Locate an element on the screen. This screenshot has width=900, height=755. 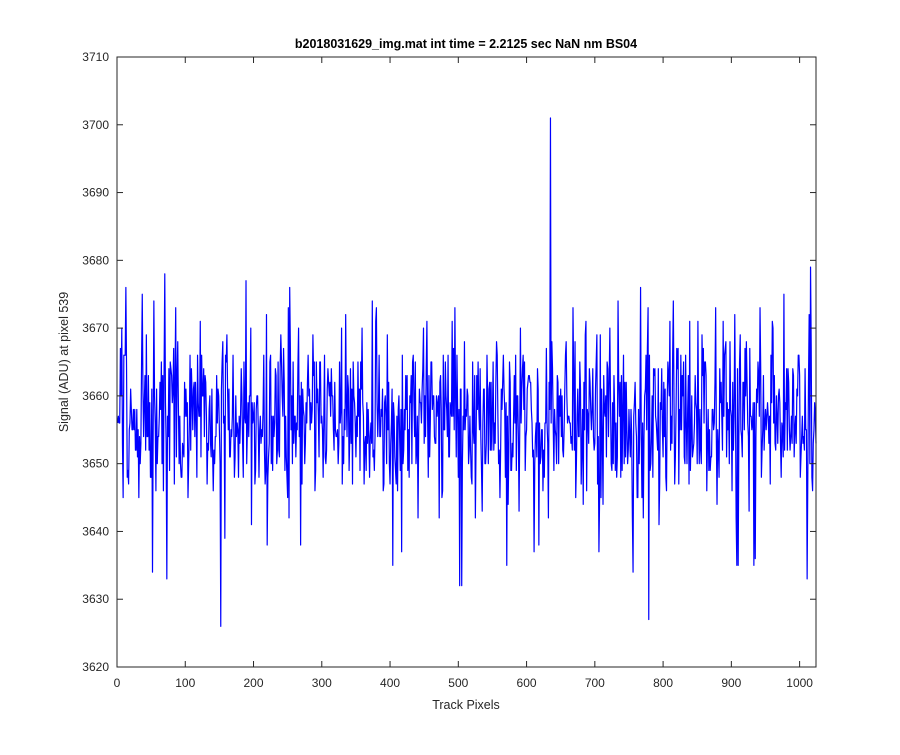
x-tick-label: 400 is located at coordinates (390, 683).